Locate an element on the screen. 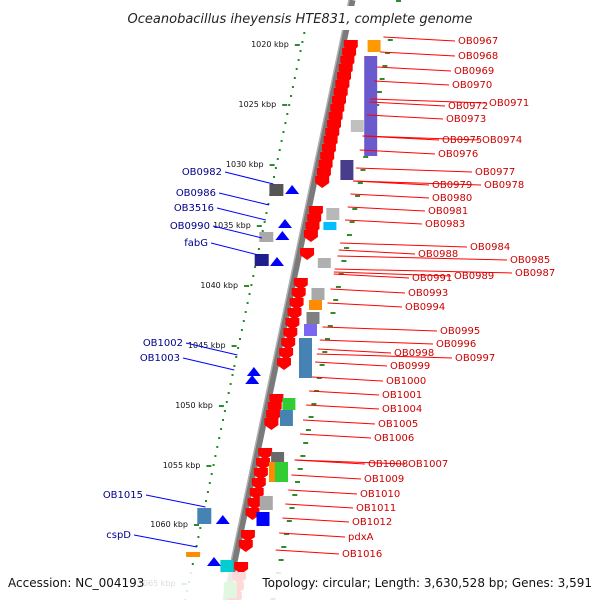  gene-label-forward: OB1016 is located at coordinates (362, 554).